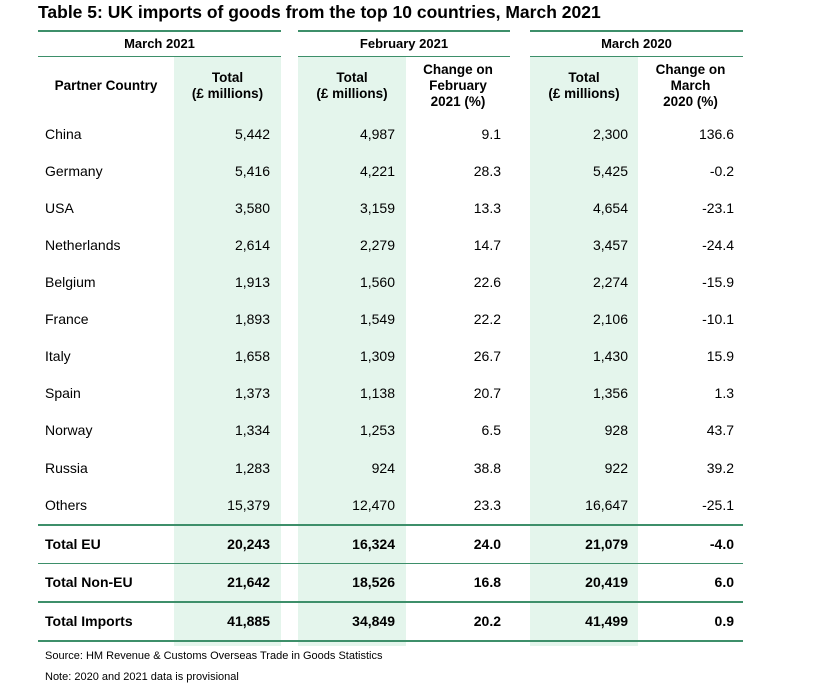 The width and height of the screenshot is (840, 685). I want to click on cell-change-february: 20.2, so click(487, 621).